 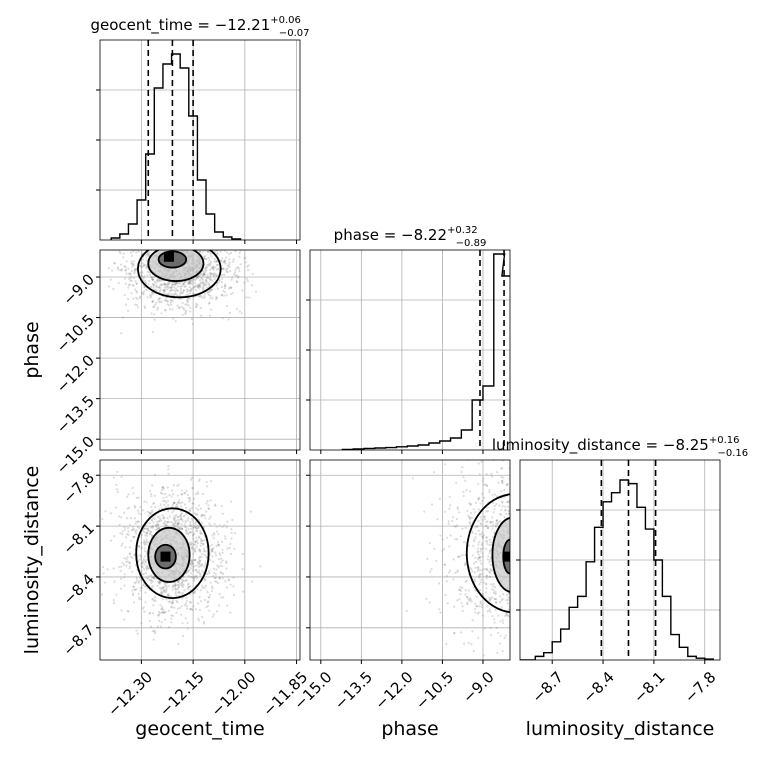 I want to click on x-tick-label: −12.15, so click(x=182, y=694).